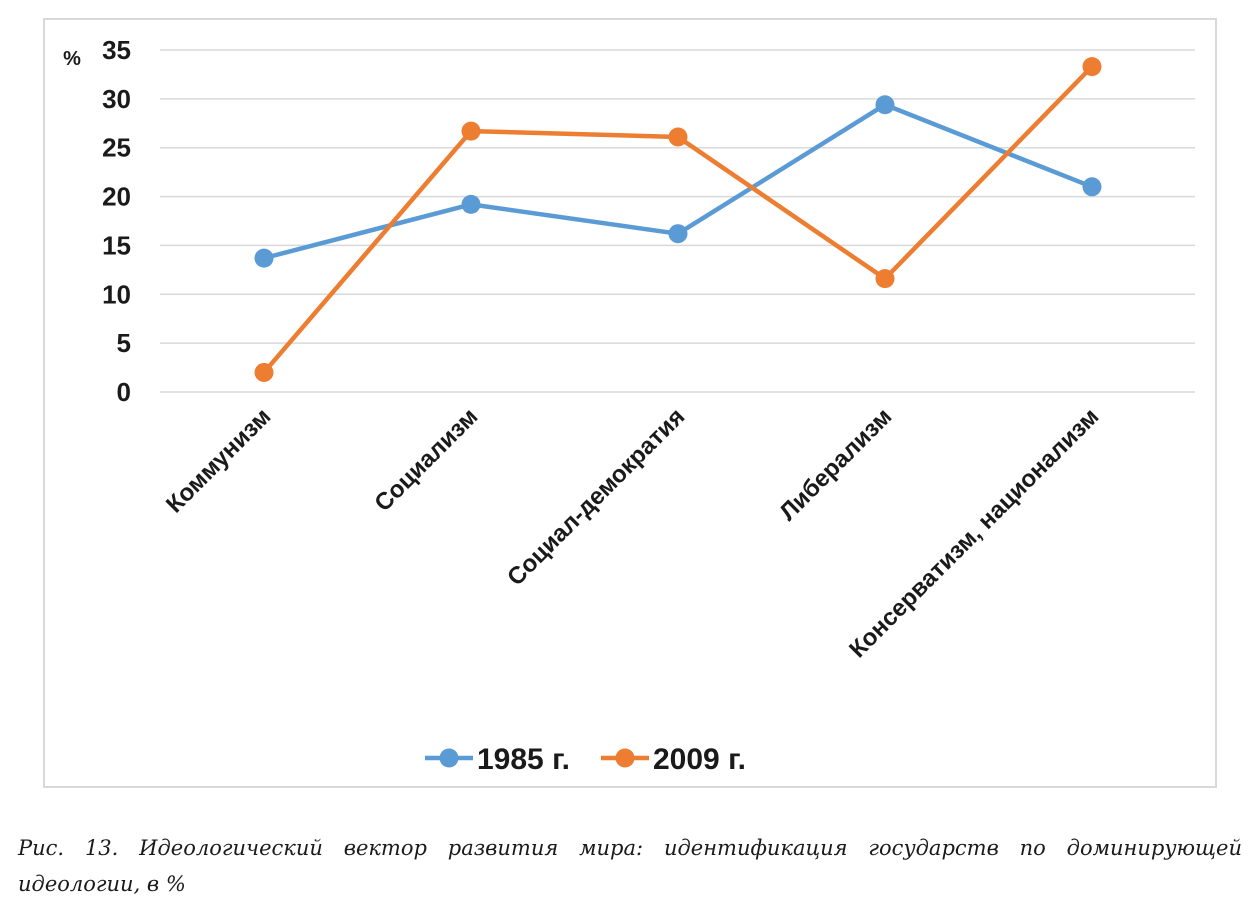 The height and width of the screenshot is (910, 1258). Describe the element at coordinates (116, 221) in the screenshot. I see `y-axis-ticks: 0 5 10 15 20 25 30 35` at that location.